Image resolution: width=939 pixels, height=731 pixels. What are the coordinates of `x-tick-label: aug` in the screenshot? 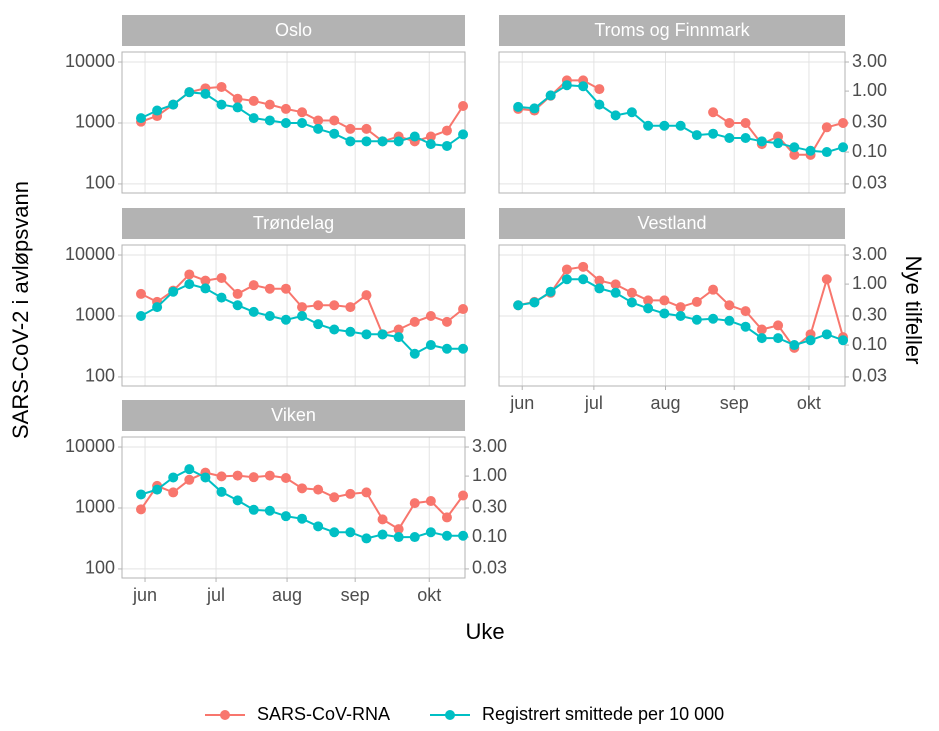 It's located at (287, 595).